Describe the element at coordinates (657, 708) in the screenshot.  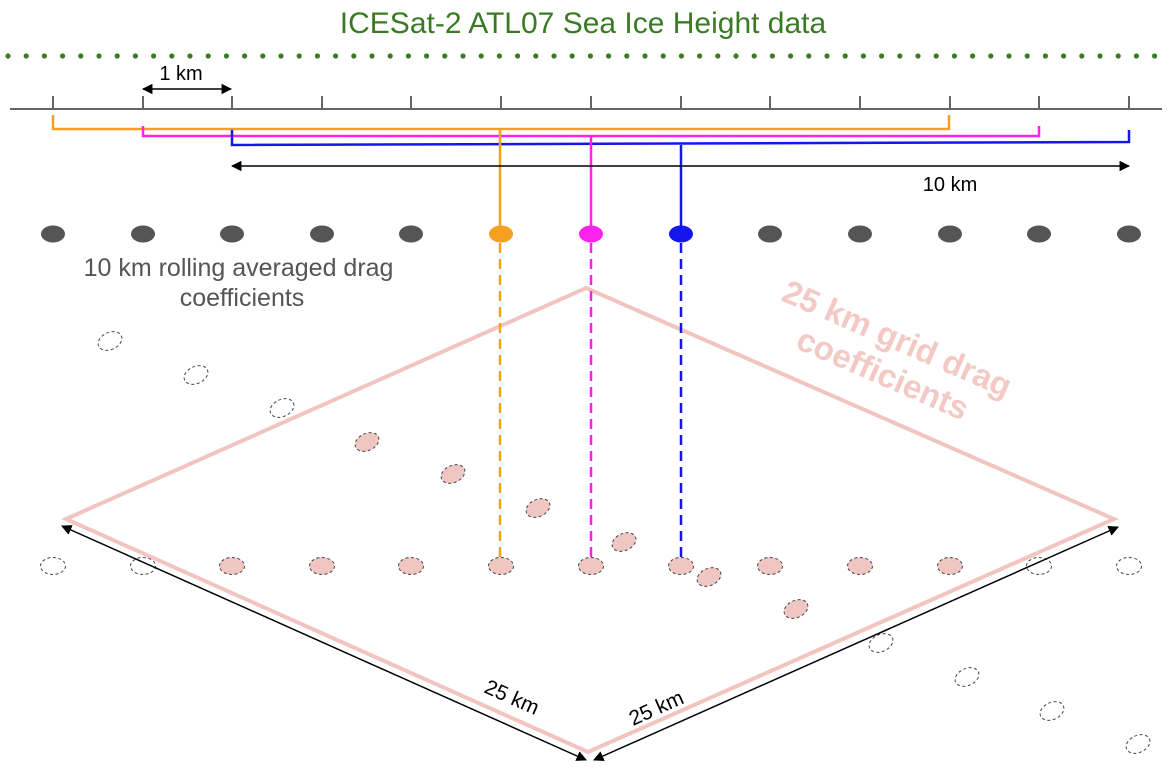
I see `right-edge-dimension-label: 25 km` at that location.